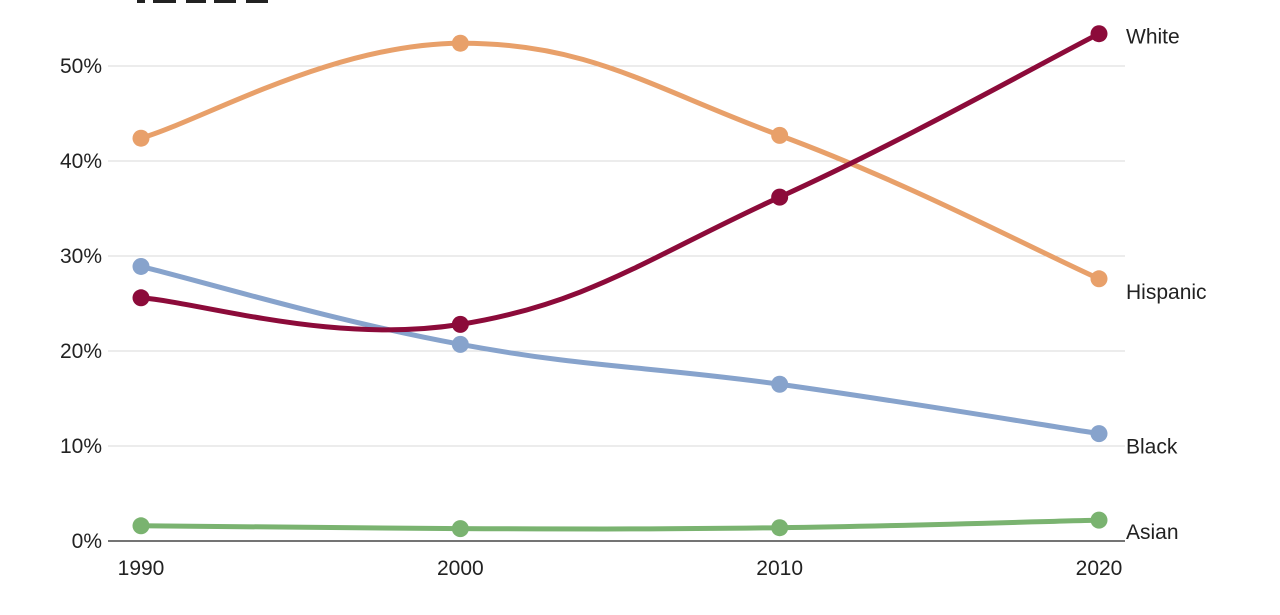  What do you see at coordinates (81, 161) in the screenshot?
I see `y-tick-label: 40%` at bounding box center [81, 161].